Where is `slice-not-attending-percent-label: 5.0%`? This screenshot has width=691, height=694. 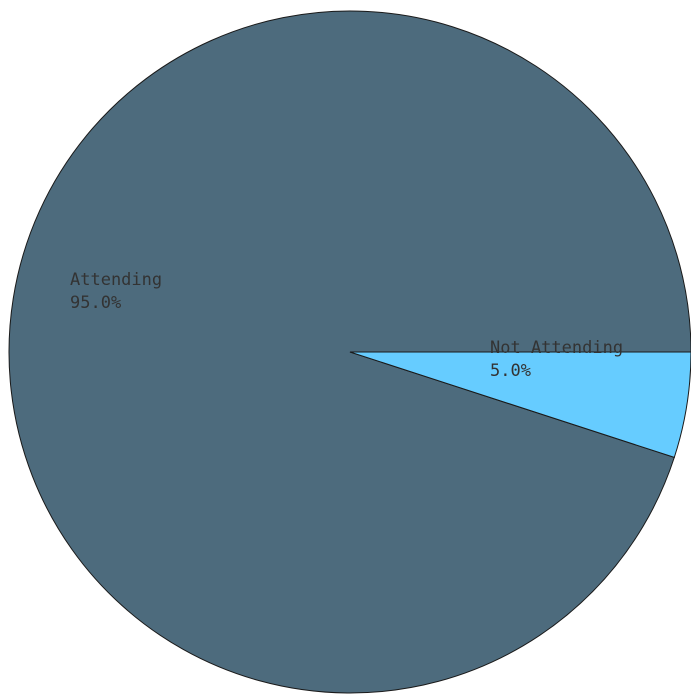 slice-not-attending-percent-label: 5.0% is located at coordinates (510, 371).